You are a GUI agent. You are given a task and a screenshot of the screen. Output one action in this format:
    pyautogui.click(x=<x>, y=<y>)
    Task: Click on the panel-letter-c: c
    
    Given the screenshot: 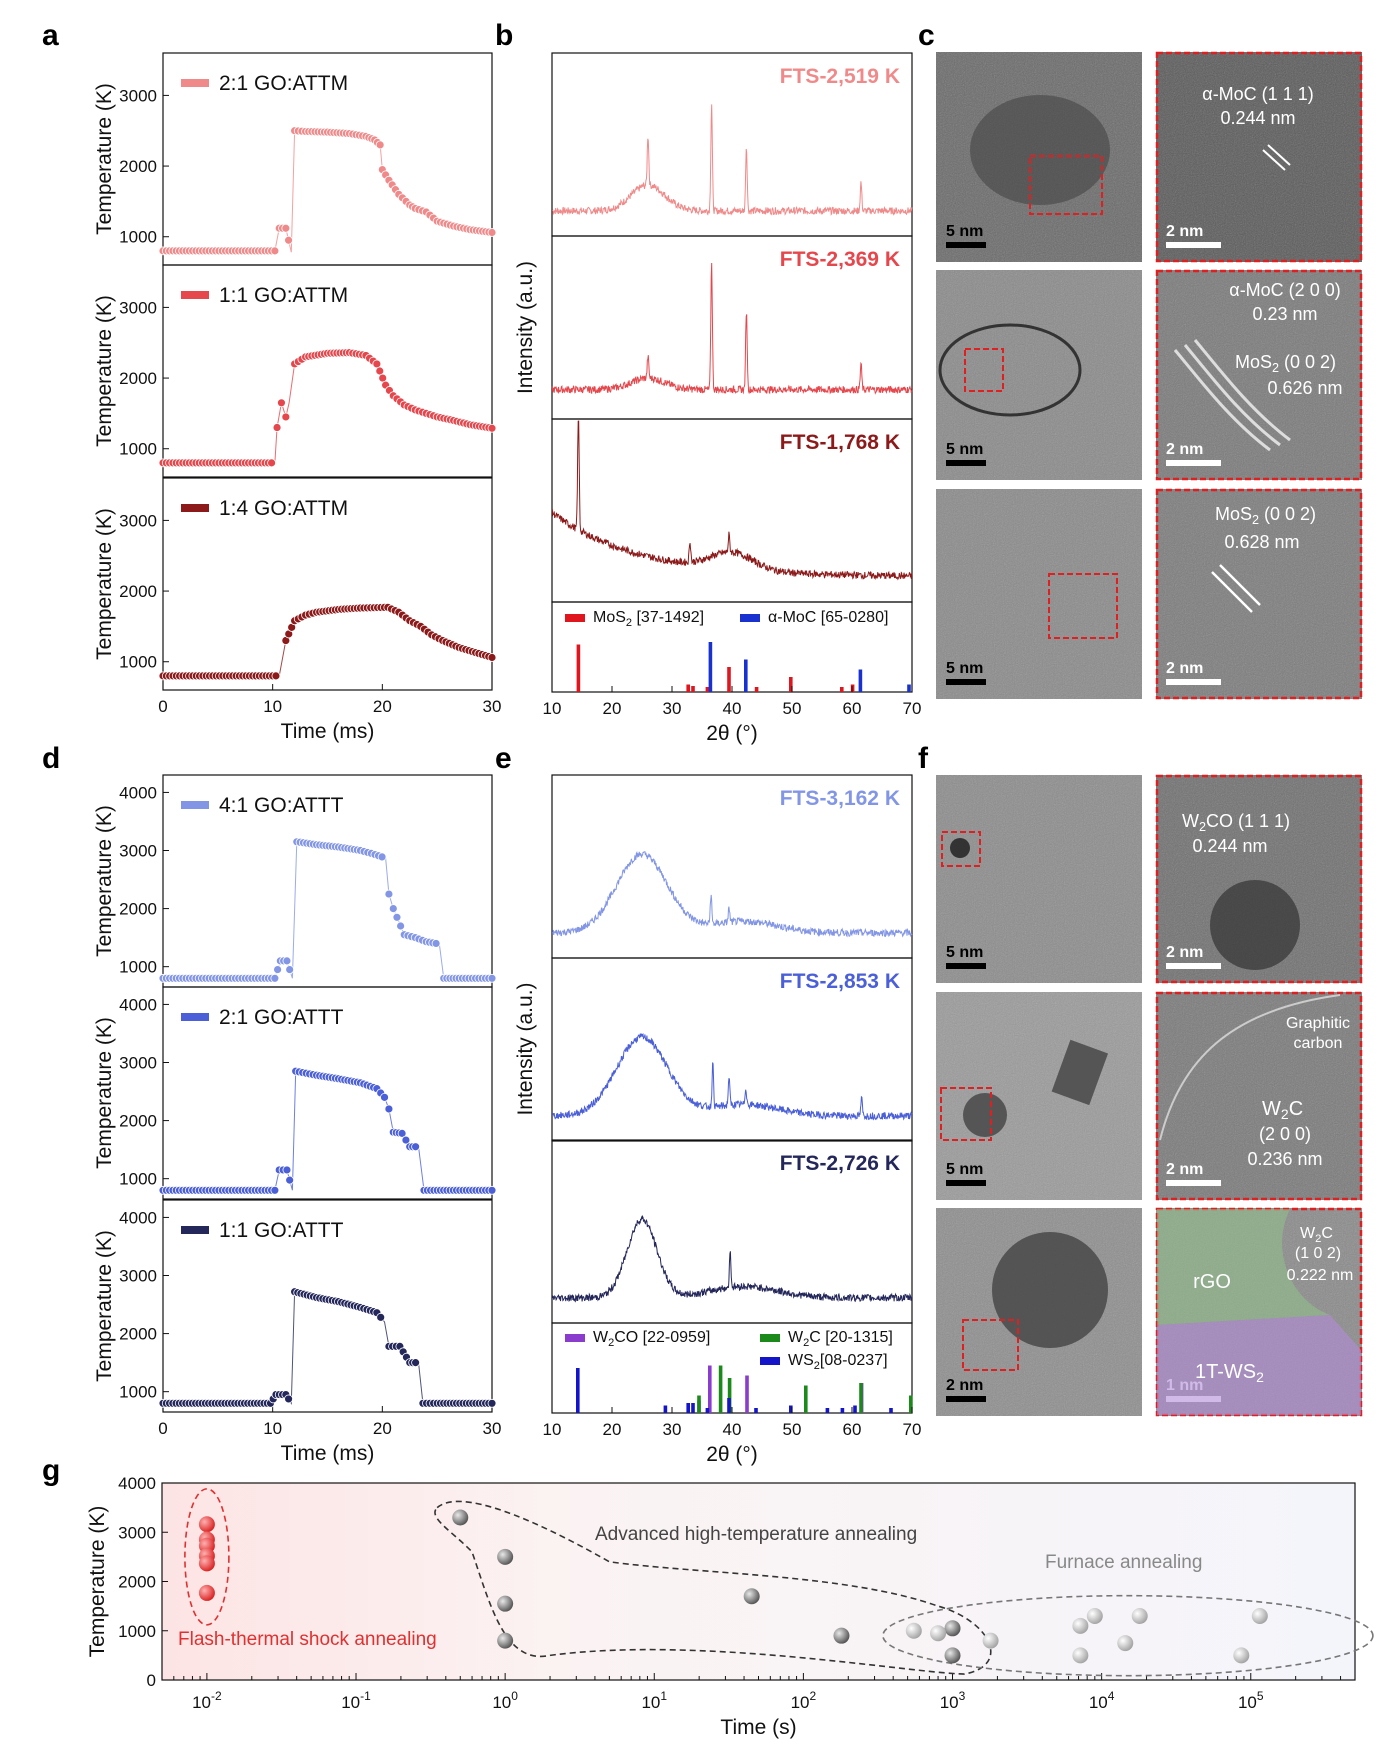 What is the action you would take?
    pyautogui.click(x=926, y=35)
    